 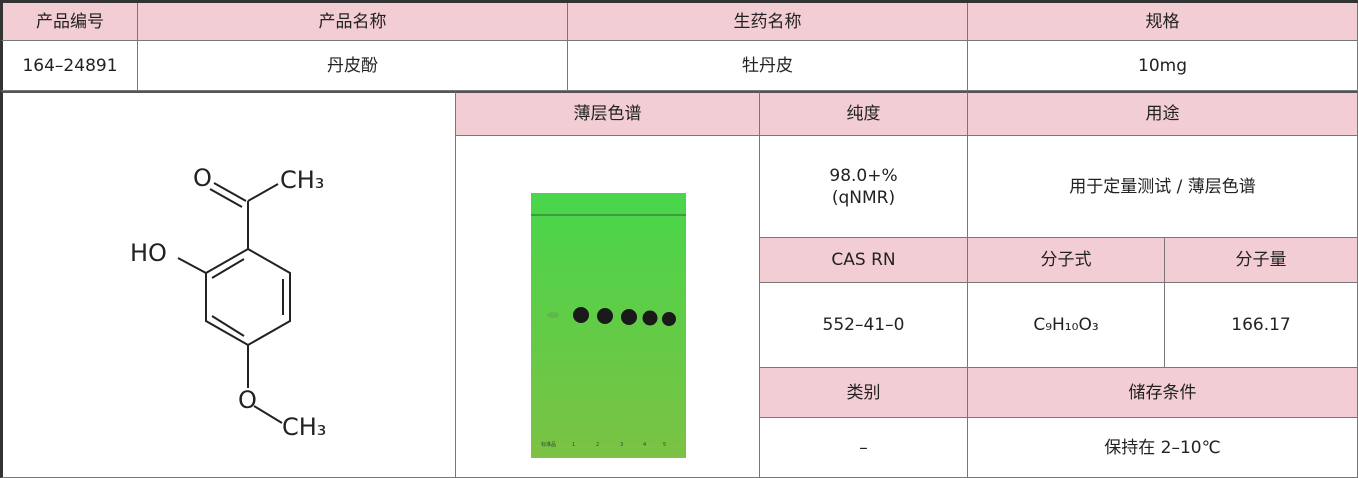 What do you see at coordinates (608, 113) in the screenshot?
I see `header-cell: 薄层色谱` at bounding box center [608, 113].